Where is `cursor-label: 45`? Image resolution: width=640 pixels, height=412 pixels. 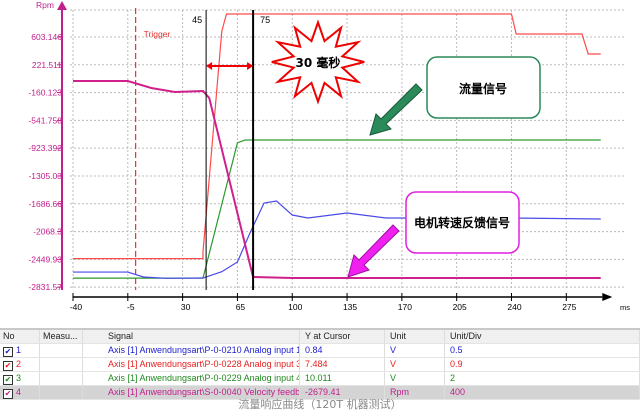
cursor-label: 45 is located at coordinates (197, 20).